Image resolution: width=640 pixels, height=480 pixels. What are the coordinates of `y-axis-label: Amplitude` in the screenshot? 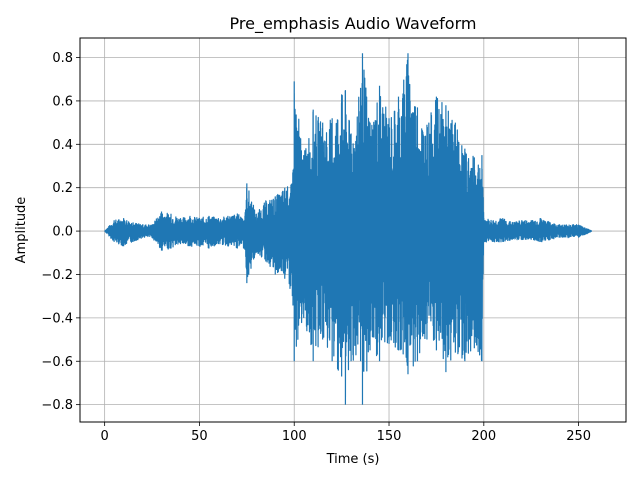 It's located at (21, 230).